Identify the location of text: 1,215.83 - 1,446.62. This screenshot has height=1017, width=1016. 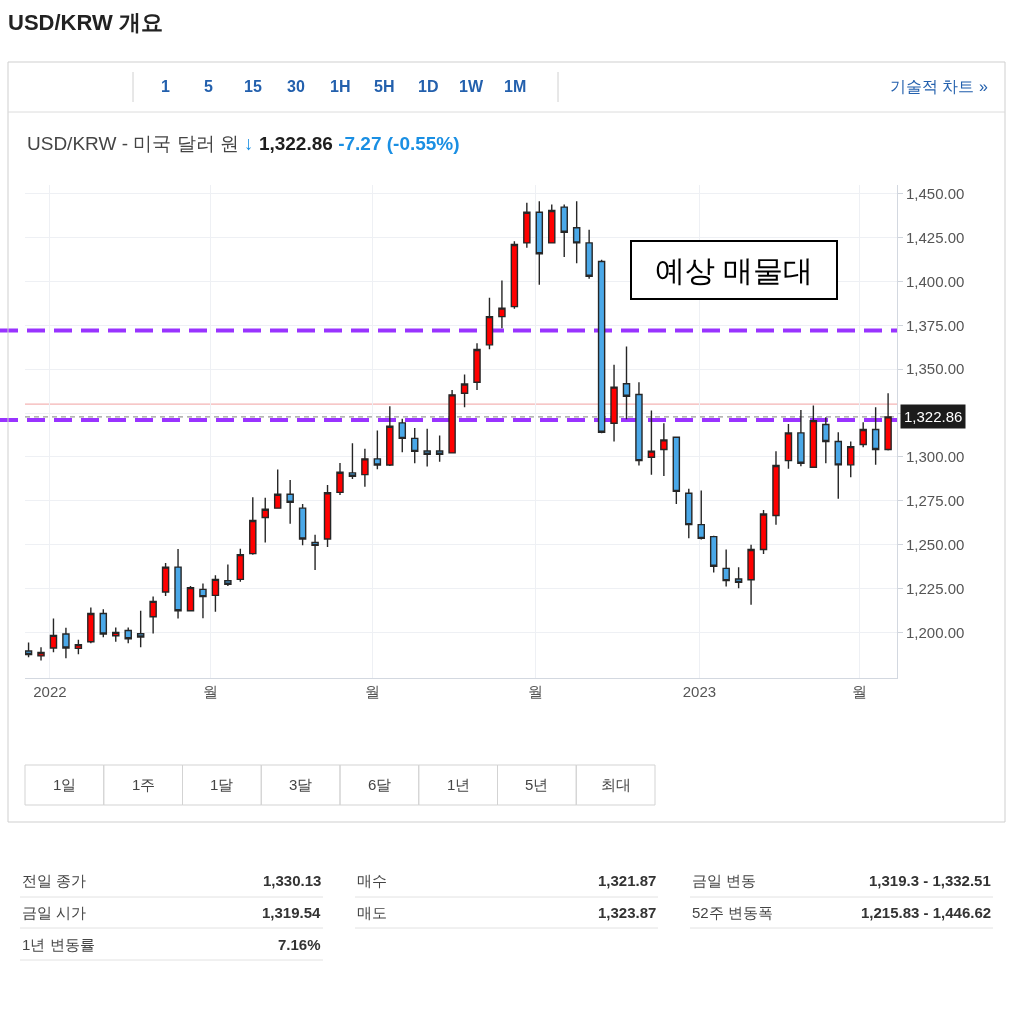
(926, 912).